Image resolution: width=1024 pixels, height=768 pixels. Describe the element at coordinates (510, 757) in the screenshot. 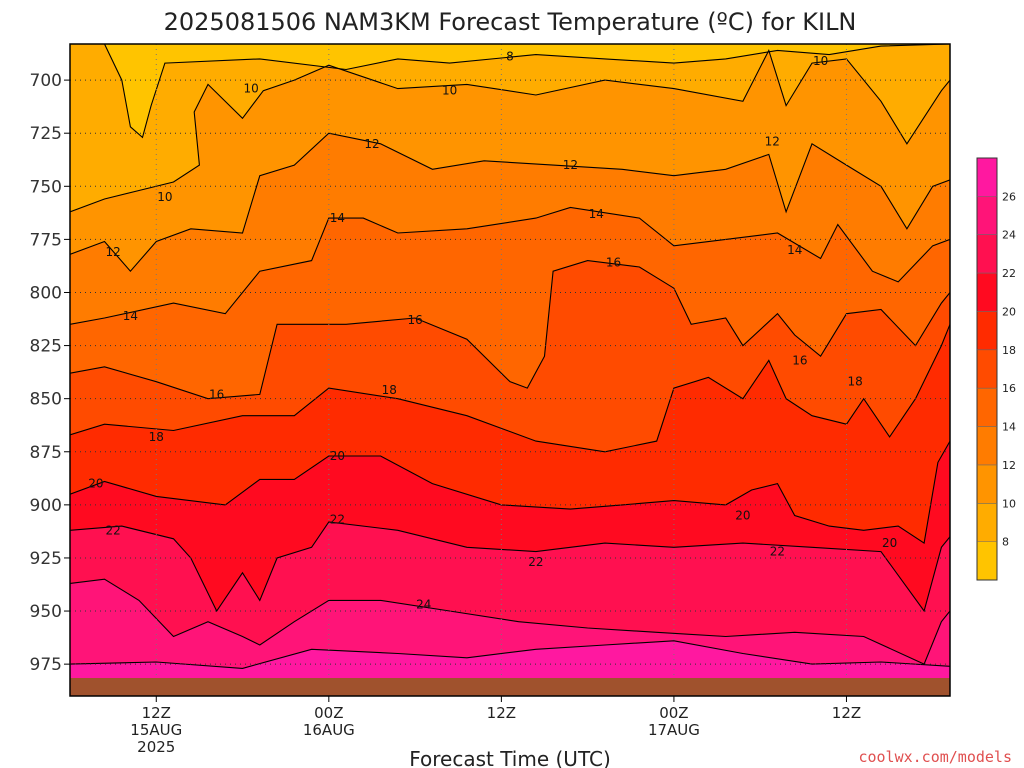

I see `x-axis-label: Forecast Time (UTC)` at that location.